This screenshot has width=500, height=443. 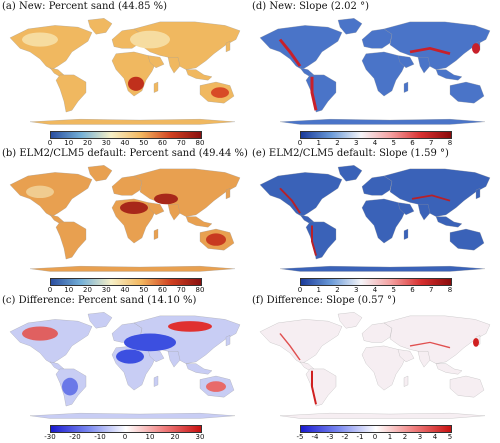 I want to click on colorbar-ticks: -5 -4 -3 -2 -1 0 1 2 3 4 5, so click(x=374, y=438).